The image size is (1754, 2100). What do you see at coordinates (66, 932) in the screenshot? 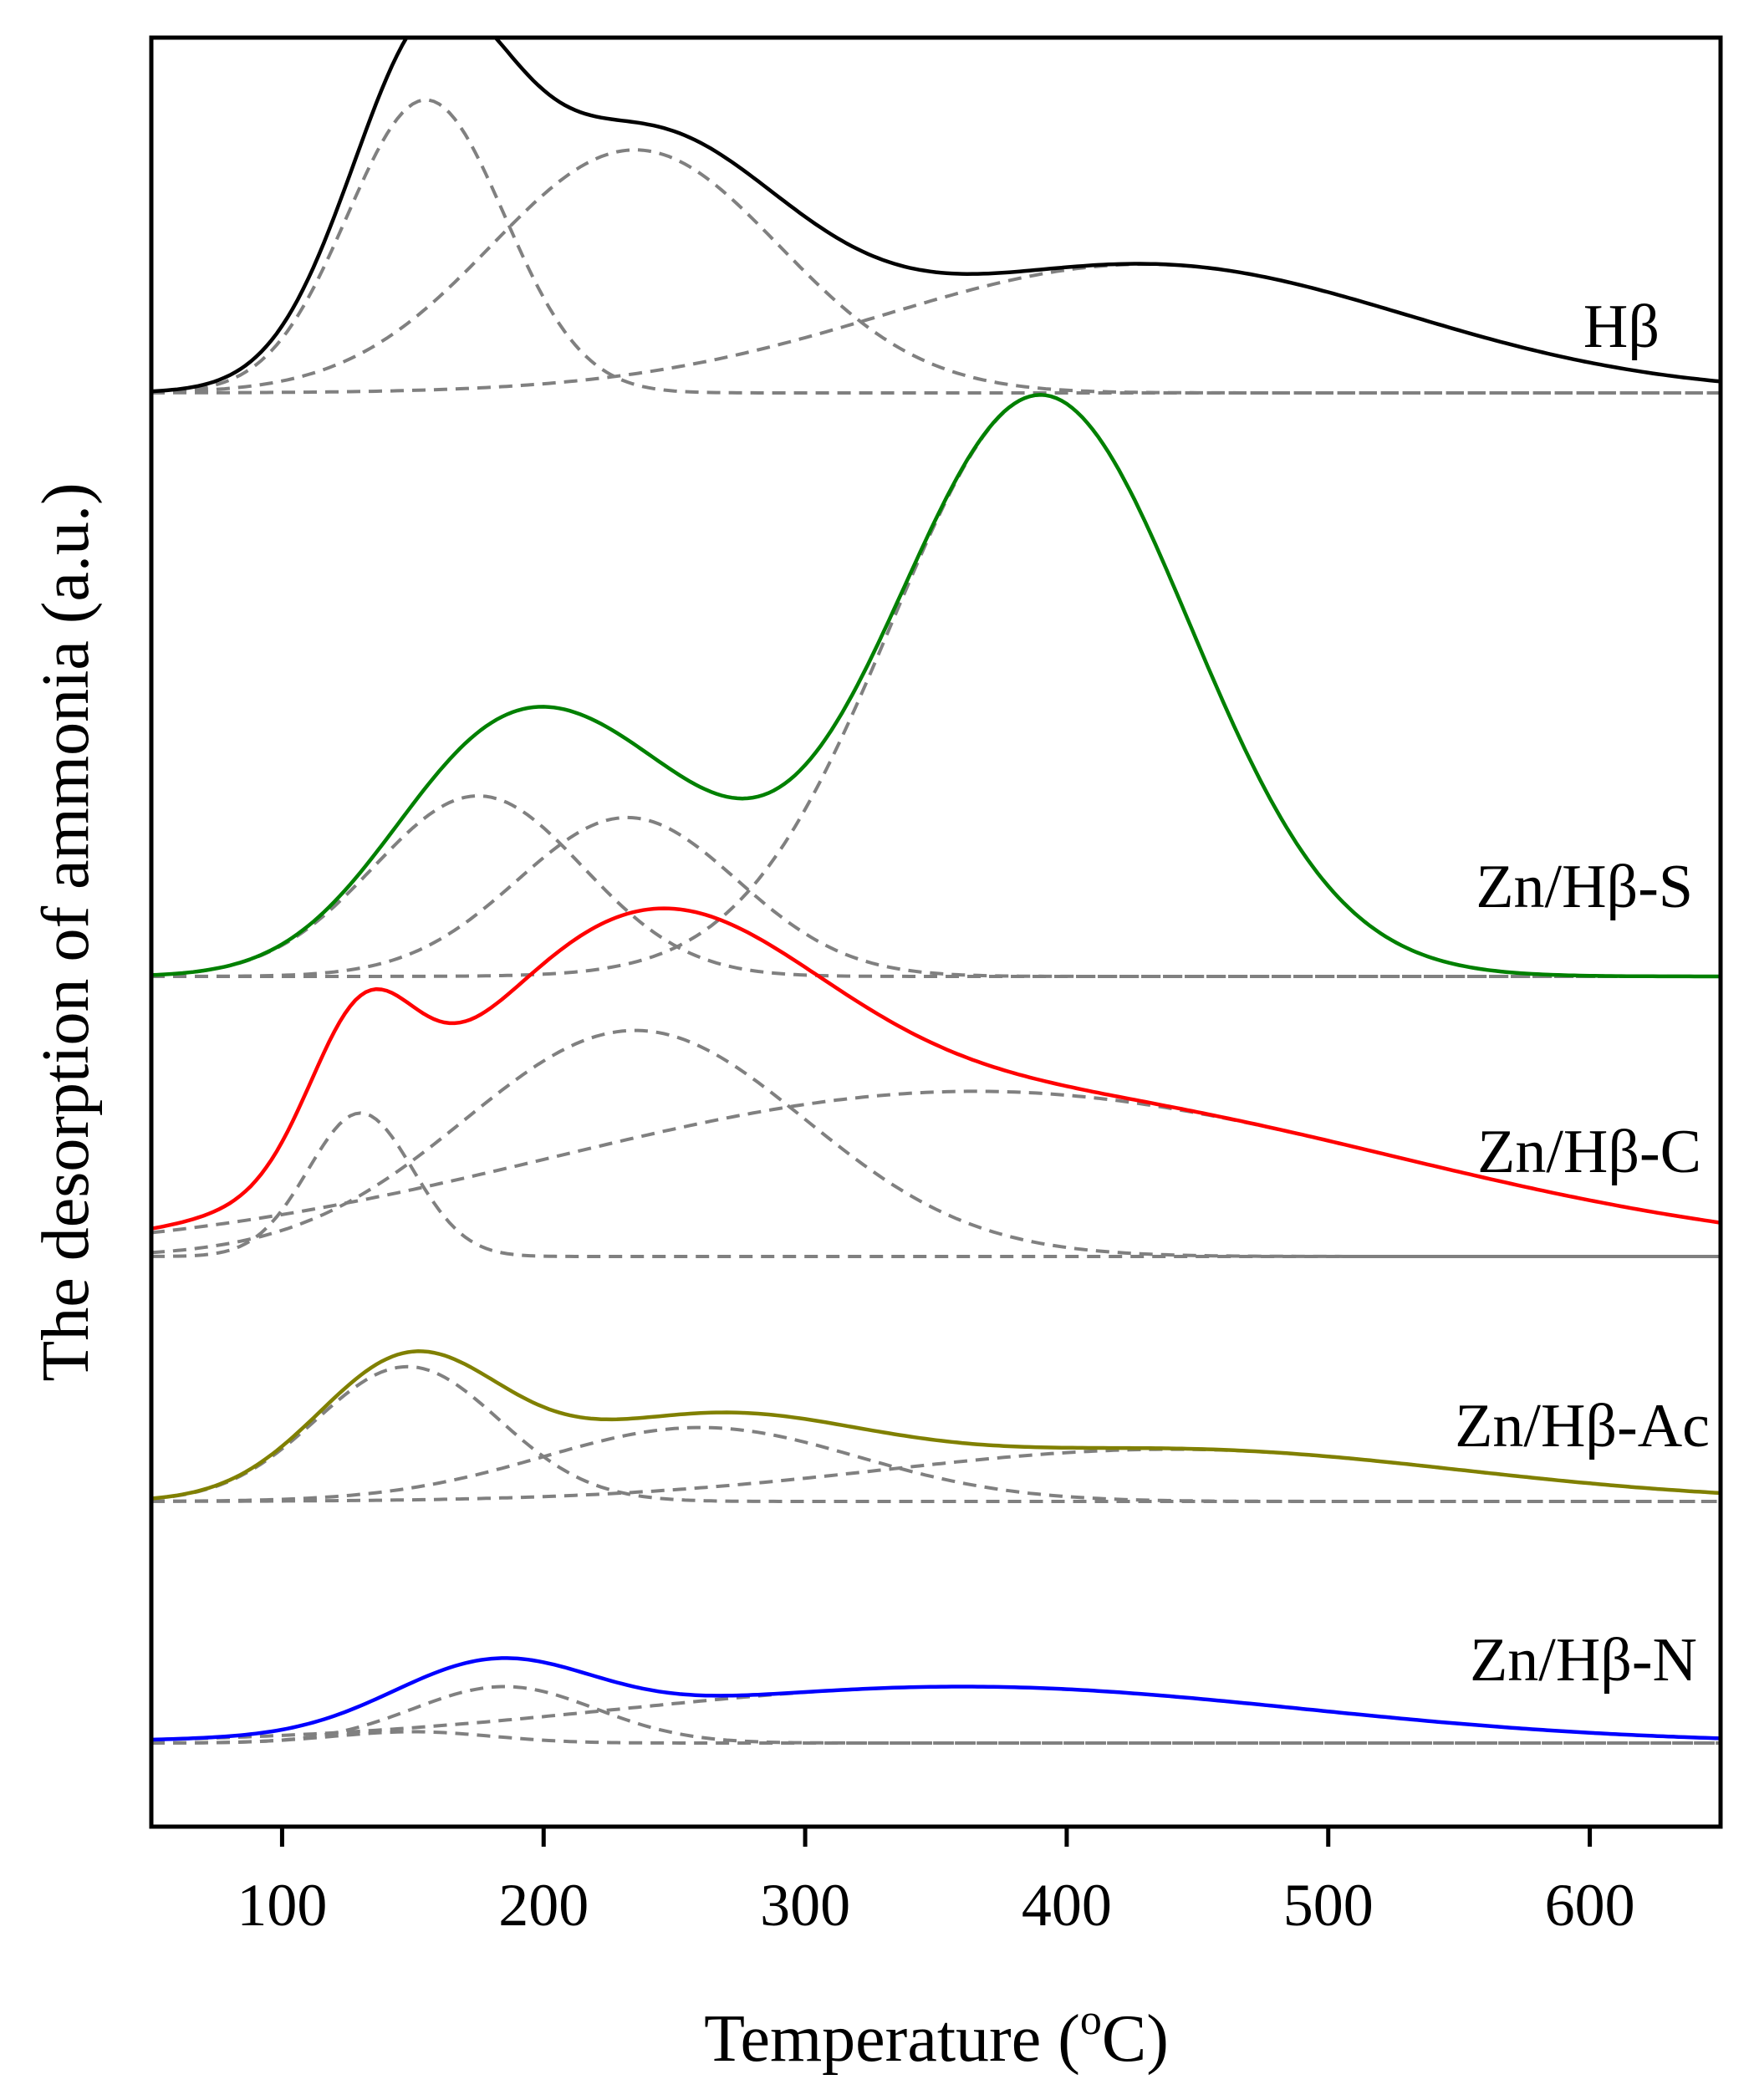
I see `y-axis-title: The desorption of ammonia (a.u.)` at bounding box center [66, 932].